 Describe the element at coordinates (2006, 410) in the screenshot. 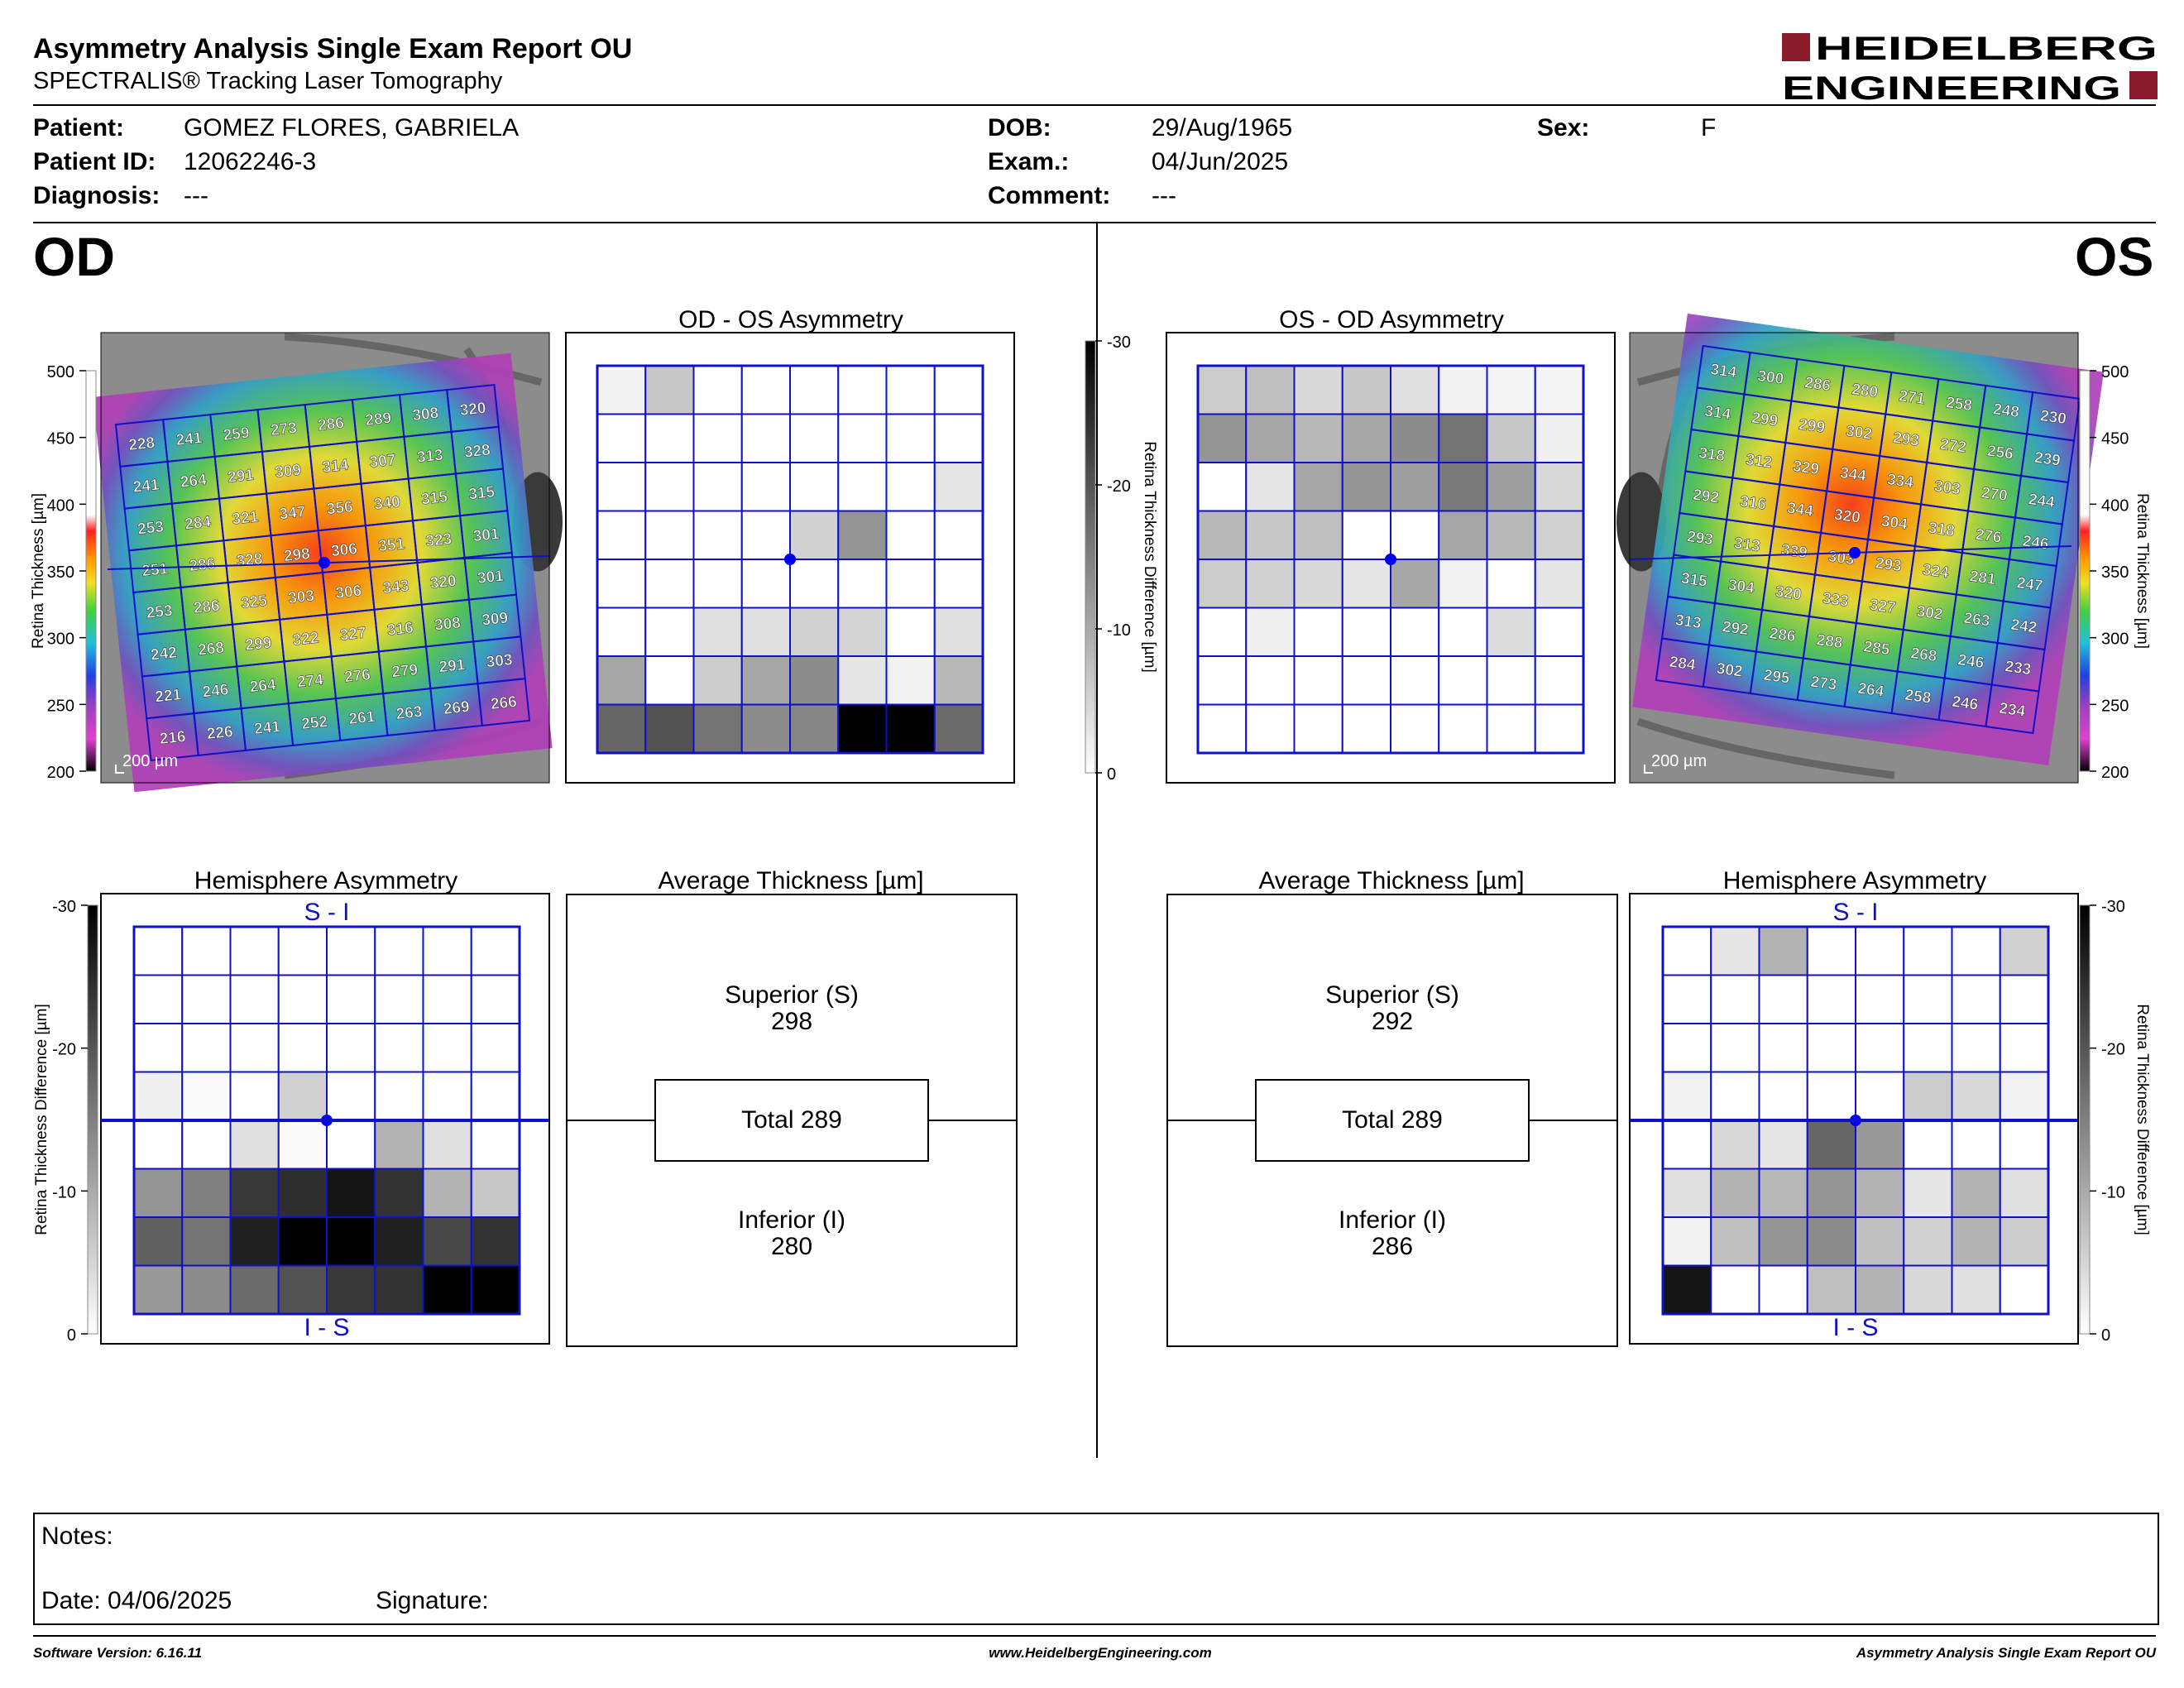

I see `os-thickness-map-value: 248` at that location.